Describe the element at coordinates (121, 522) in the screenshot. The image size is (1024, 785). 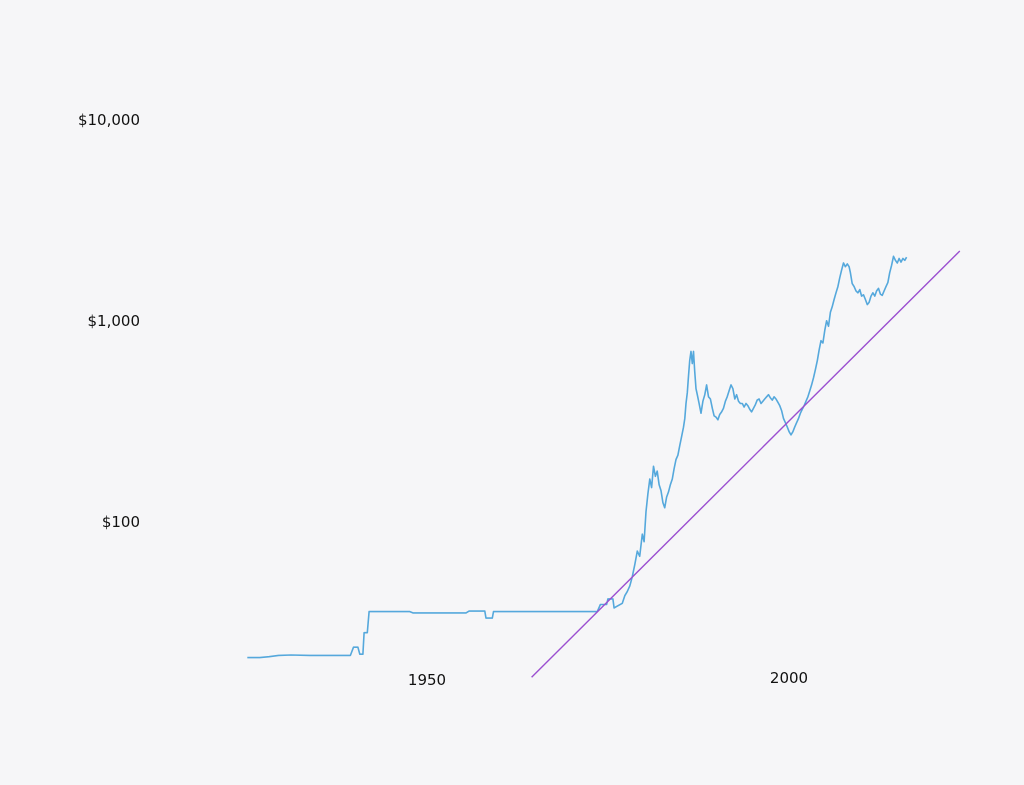
I see `y-tick-label-100: $100` at that location.